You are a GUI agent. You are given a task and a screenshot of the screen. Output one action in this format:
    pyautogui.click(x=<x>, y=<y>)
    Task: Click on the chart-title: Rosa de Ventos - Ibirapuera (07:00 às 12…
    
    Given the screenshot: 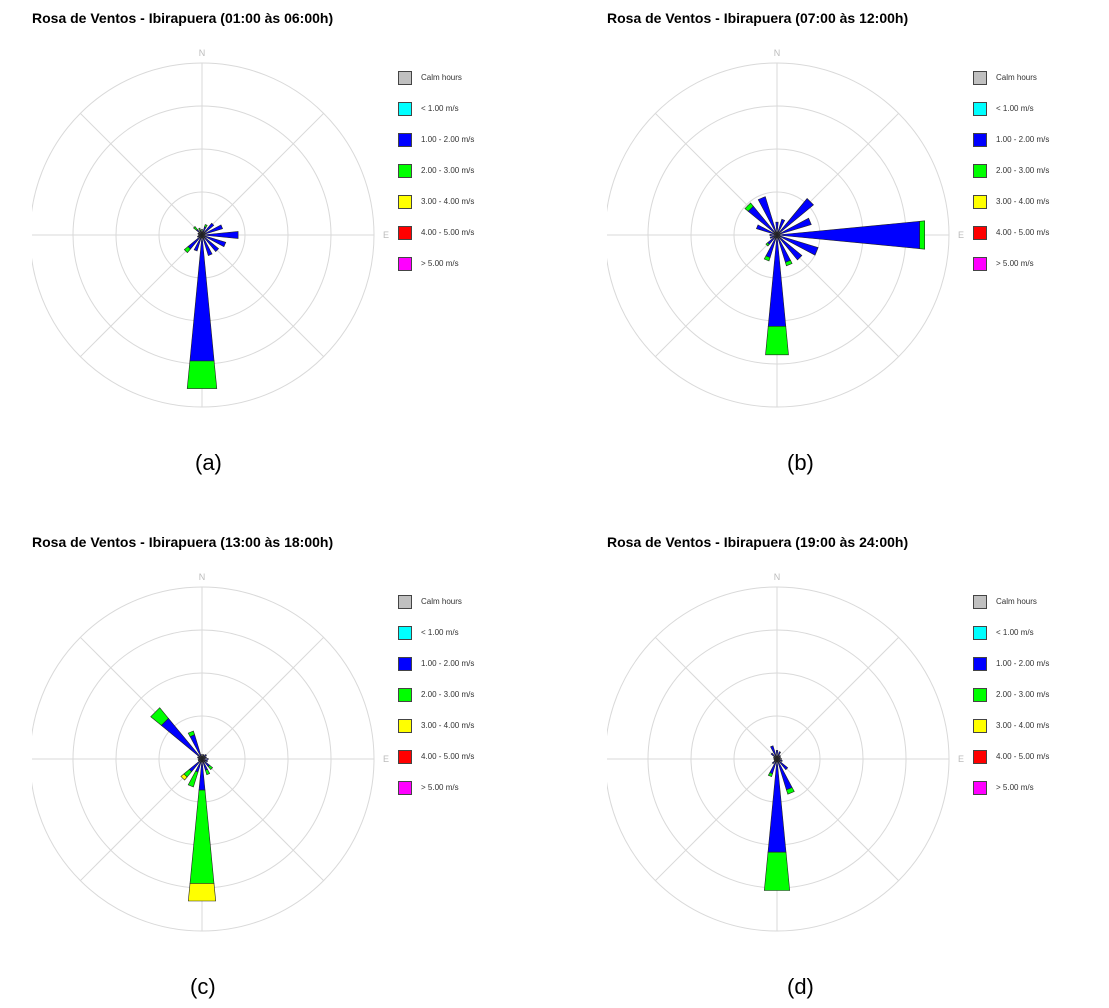 What is the action you would take?
    pyautogui.click(x=758, y=18)
    